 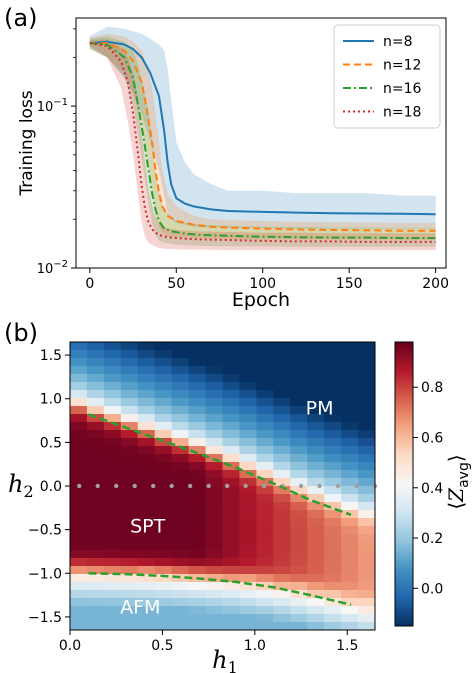 What do you see at coordinates (458, 481) in the screenshot?
I see `colorbar-label: ⟨Zavg⟩` at bounding box center [458, 481].